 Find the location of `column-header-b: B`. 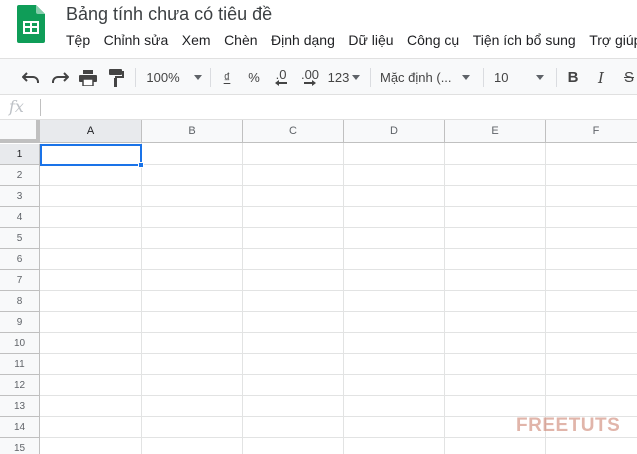

column-header-b: B is located at coordinates (192, 131).